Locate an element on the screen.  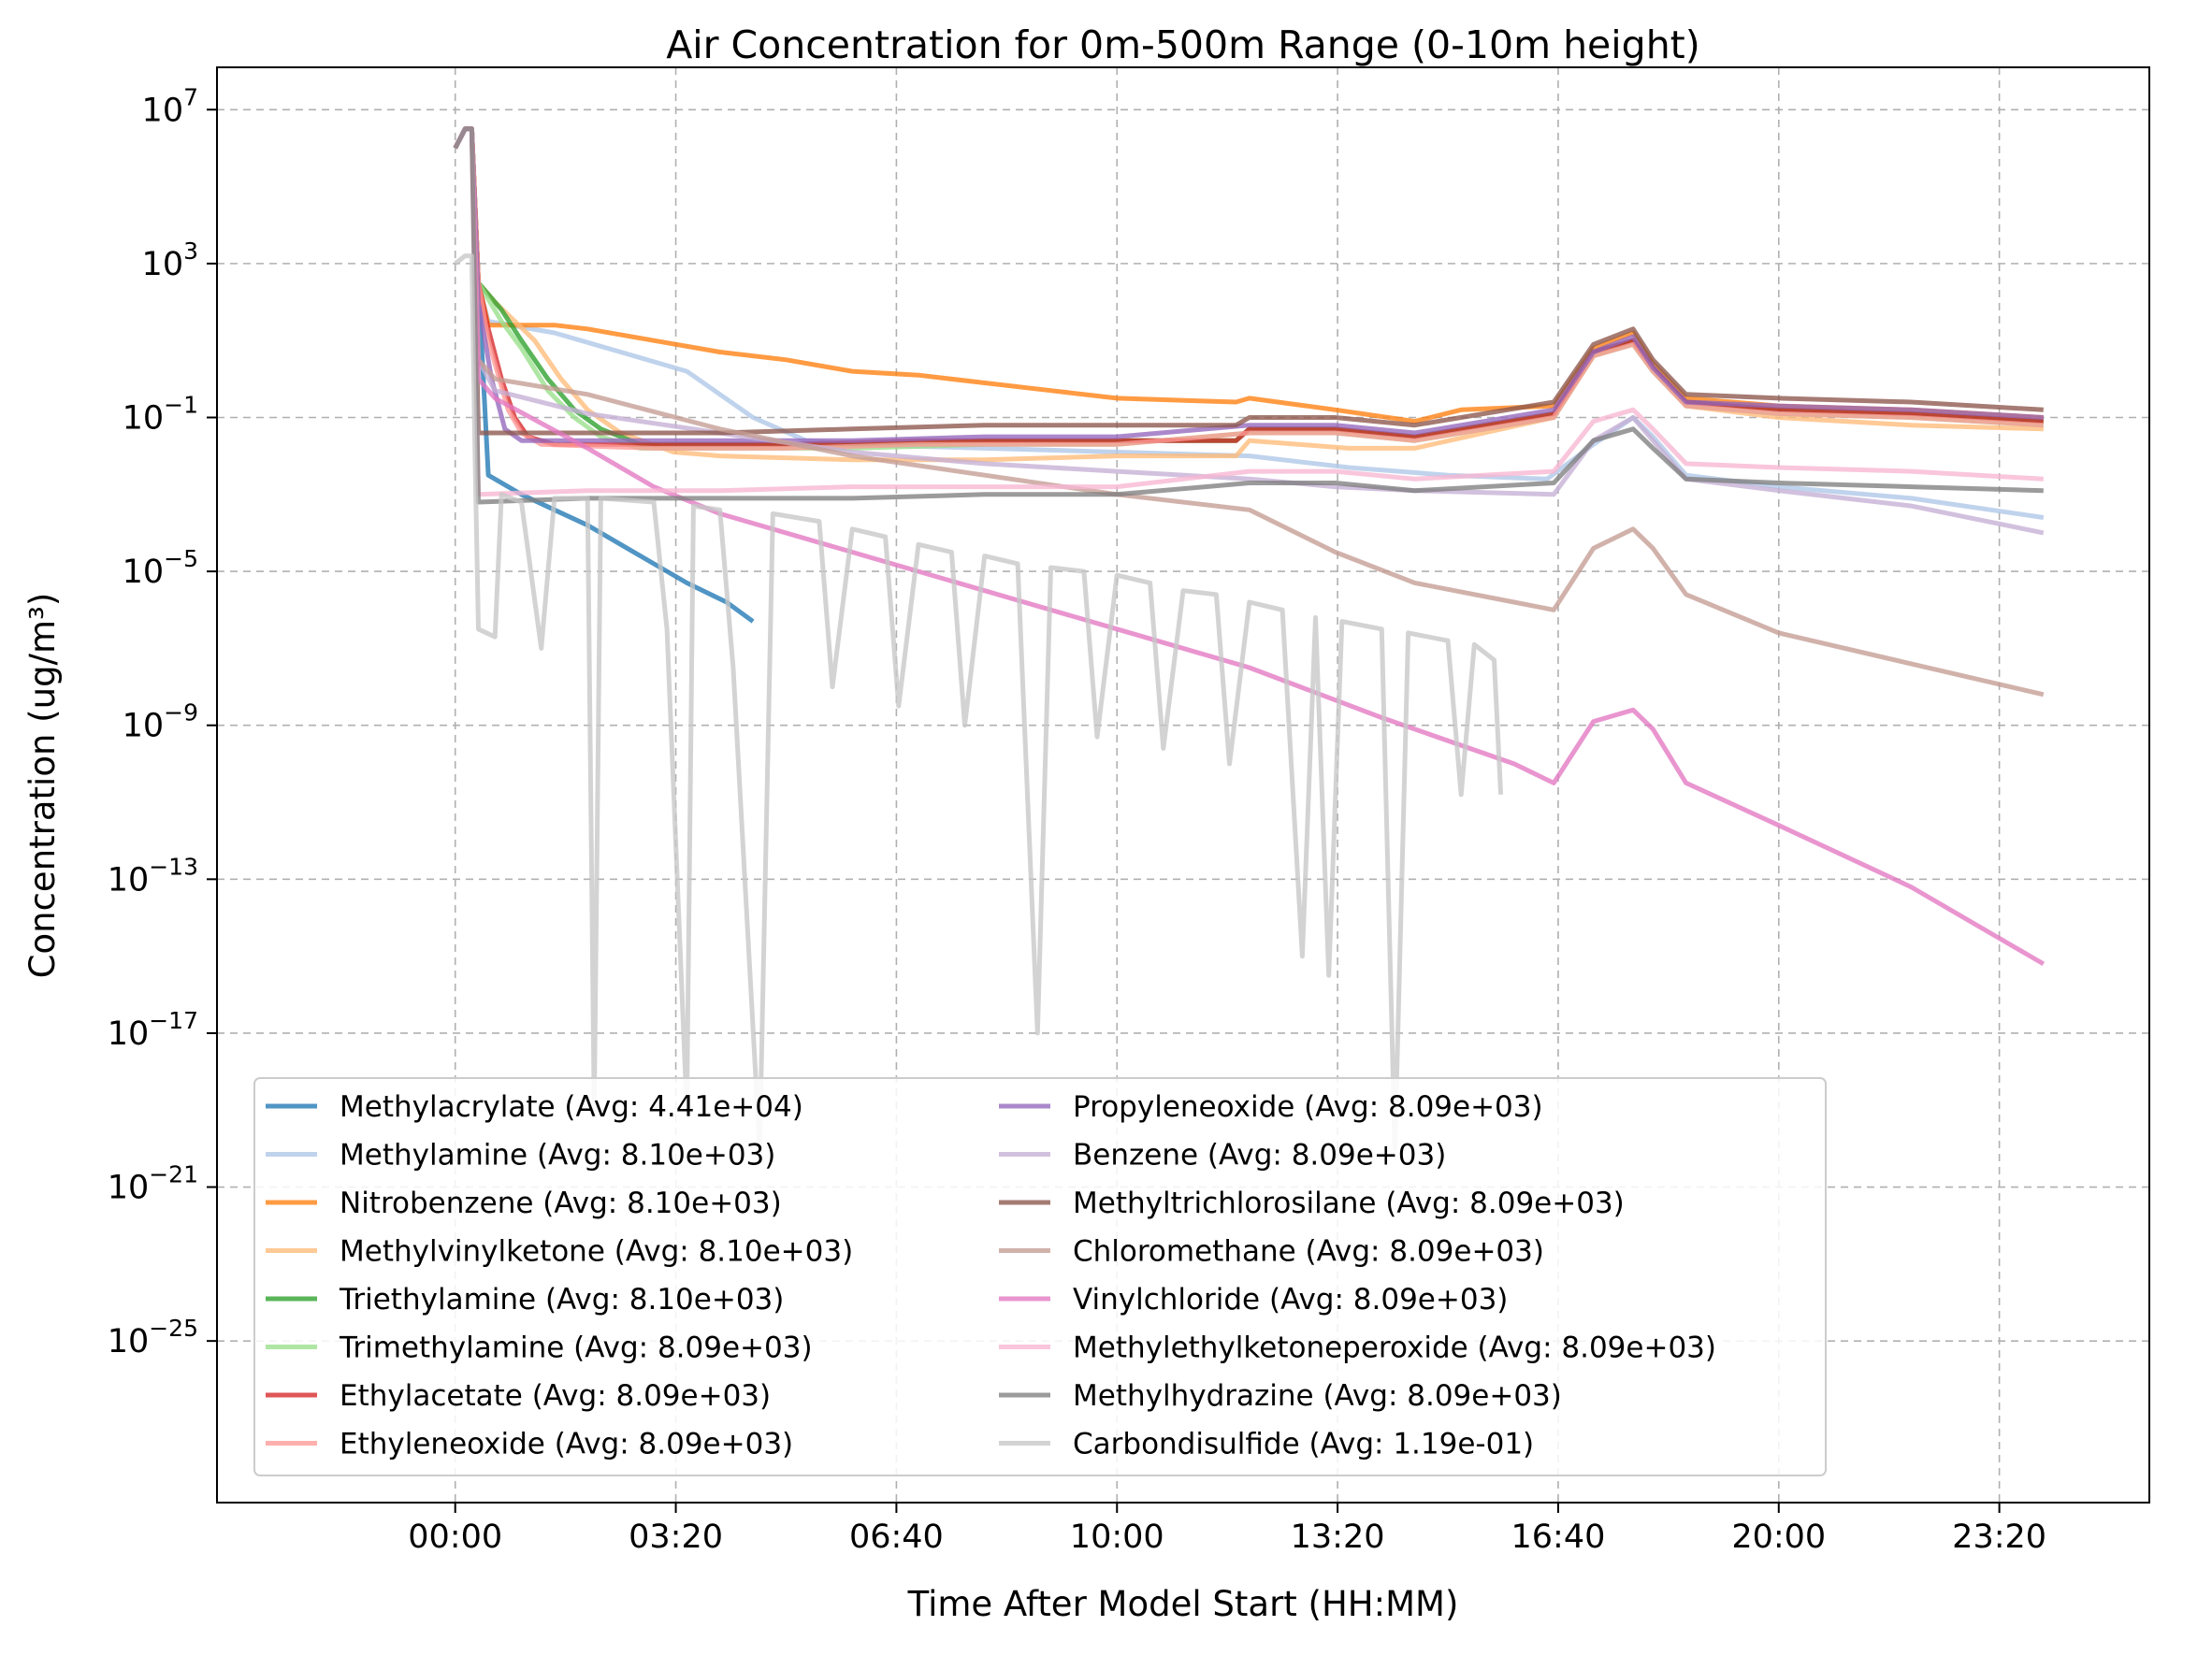
x-tick-label: 13:20 is located at coordinates (1338, 1537).